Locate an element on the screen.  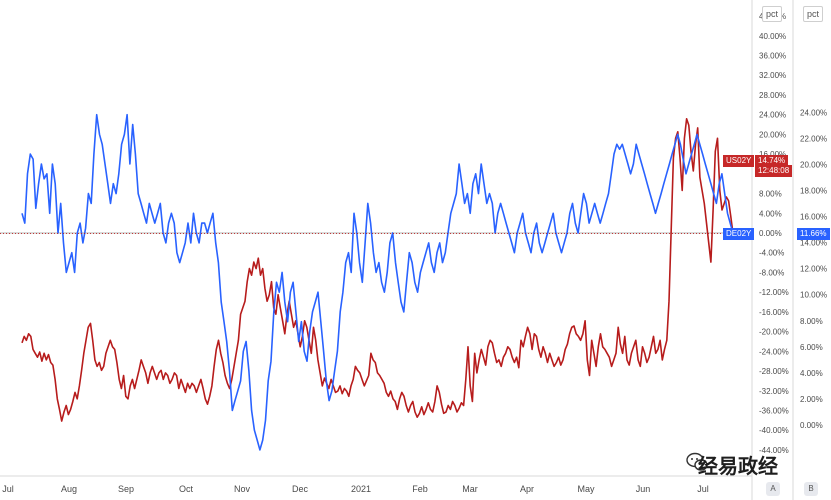
left-axis-tick-label: 0.00% is located at coordinates (770, 233).